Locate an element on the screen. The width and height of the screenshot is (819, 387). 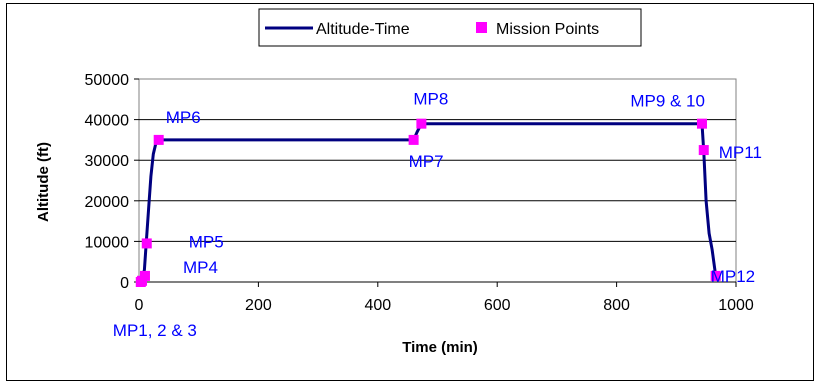
y-tick-label: 20000 is located at coordinates (107, 202).